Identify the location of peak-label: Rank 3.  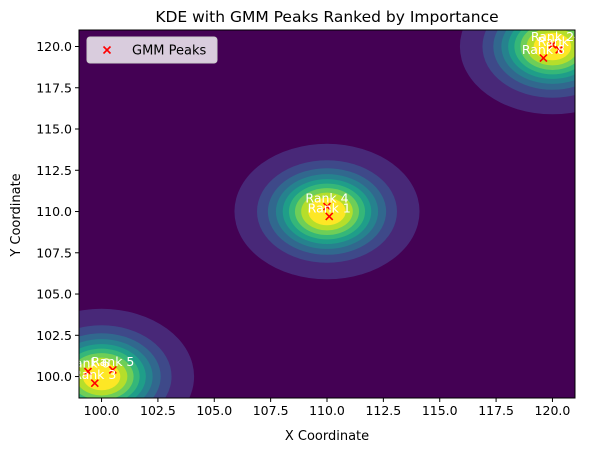
(94, 374).